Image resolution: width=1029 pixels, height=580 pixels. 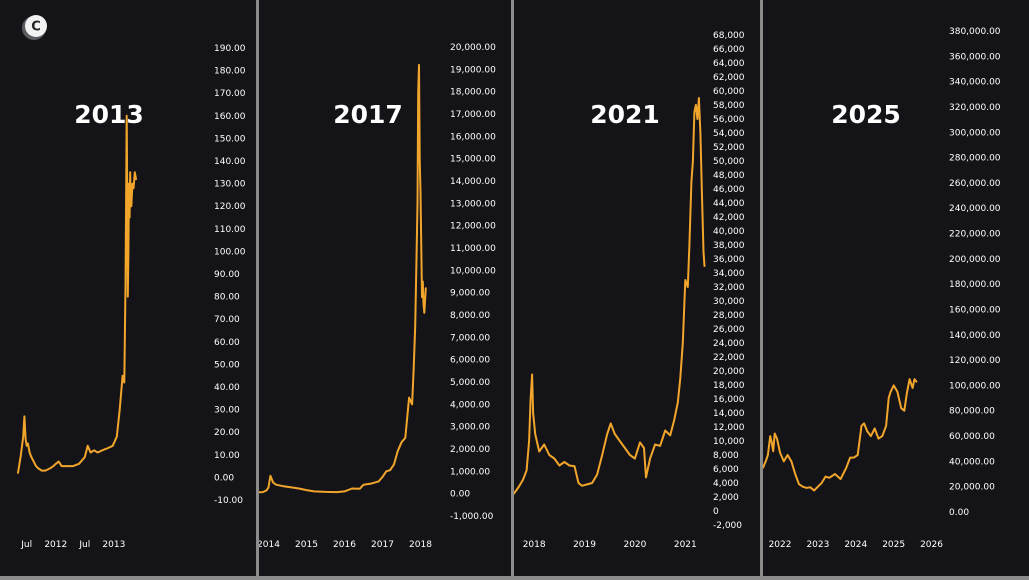 What do you see at coordinates (931, 545) in the screenshot?
I see `x-tick-label: 2026` at bounding box center [931, 545].